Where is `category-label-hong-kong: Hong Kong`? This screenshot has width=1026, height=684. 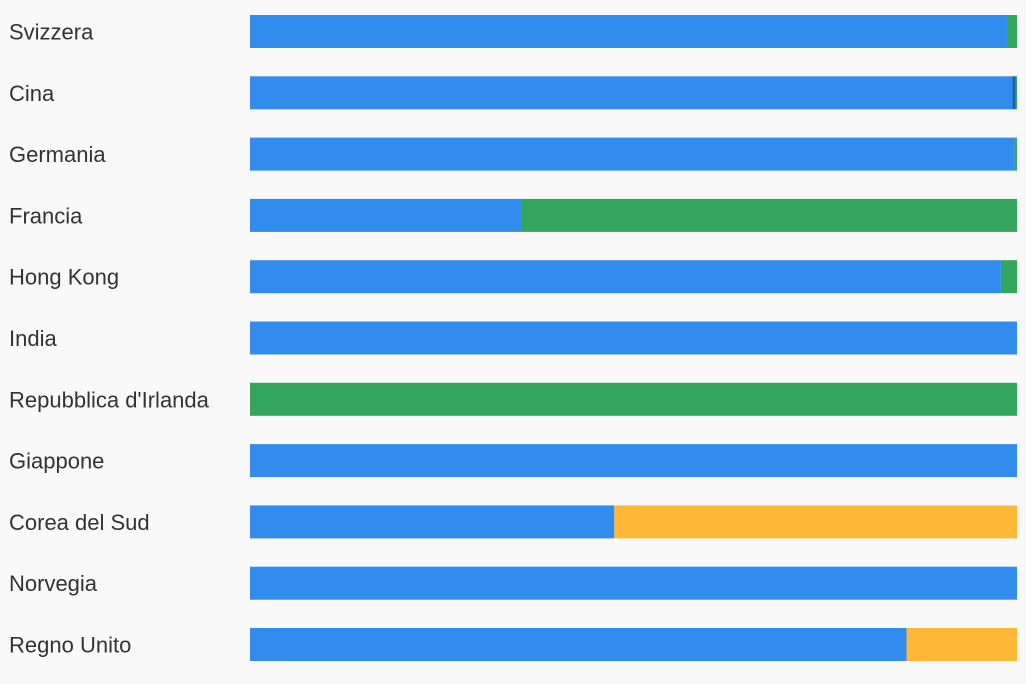
category-label-hong-kong: Hong Kong is located at coordinates (64, 277).